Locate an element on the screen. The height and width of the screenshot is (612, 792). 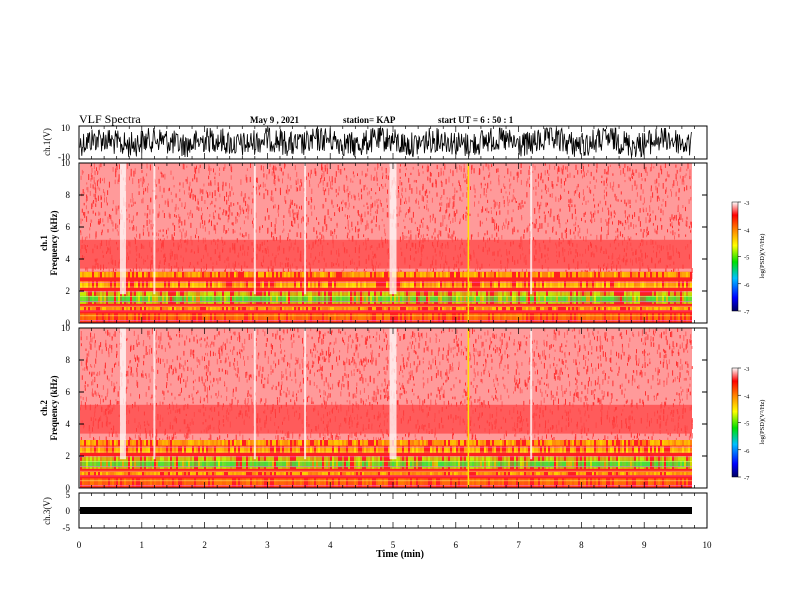
ch3-ytick-mid: 0 is located at coordinates (68, 511).